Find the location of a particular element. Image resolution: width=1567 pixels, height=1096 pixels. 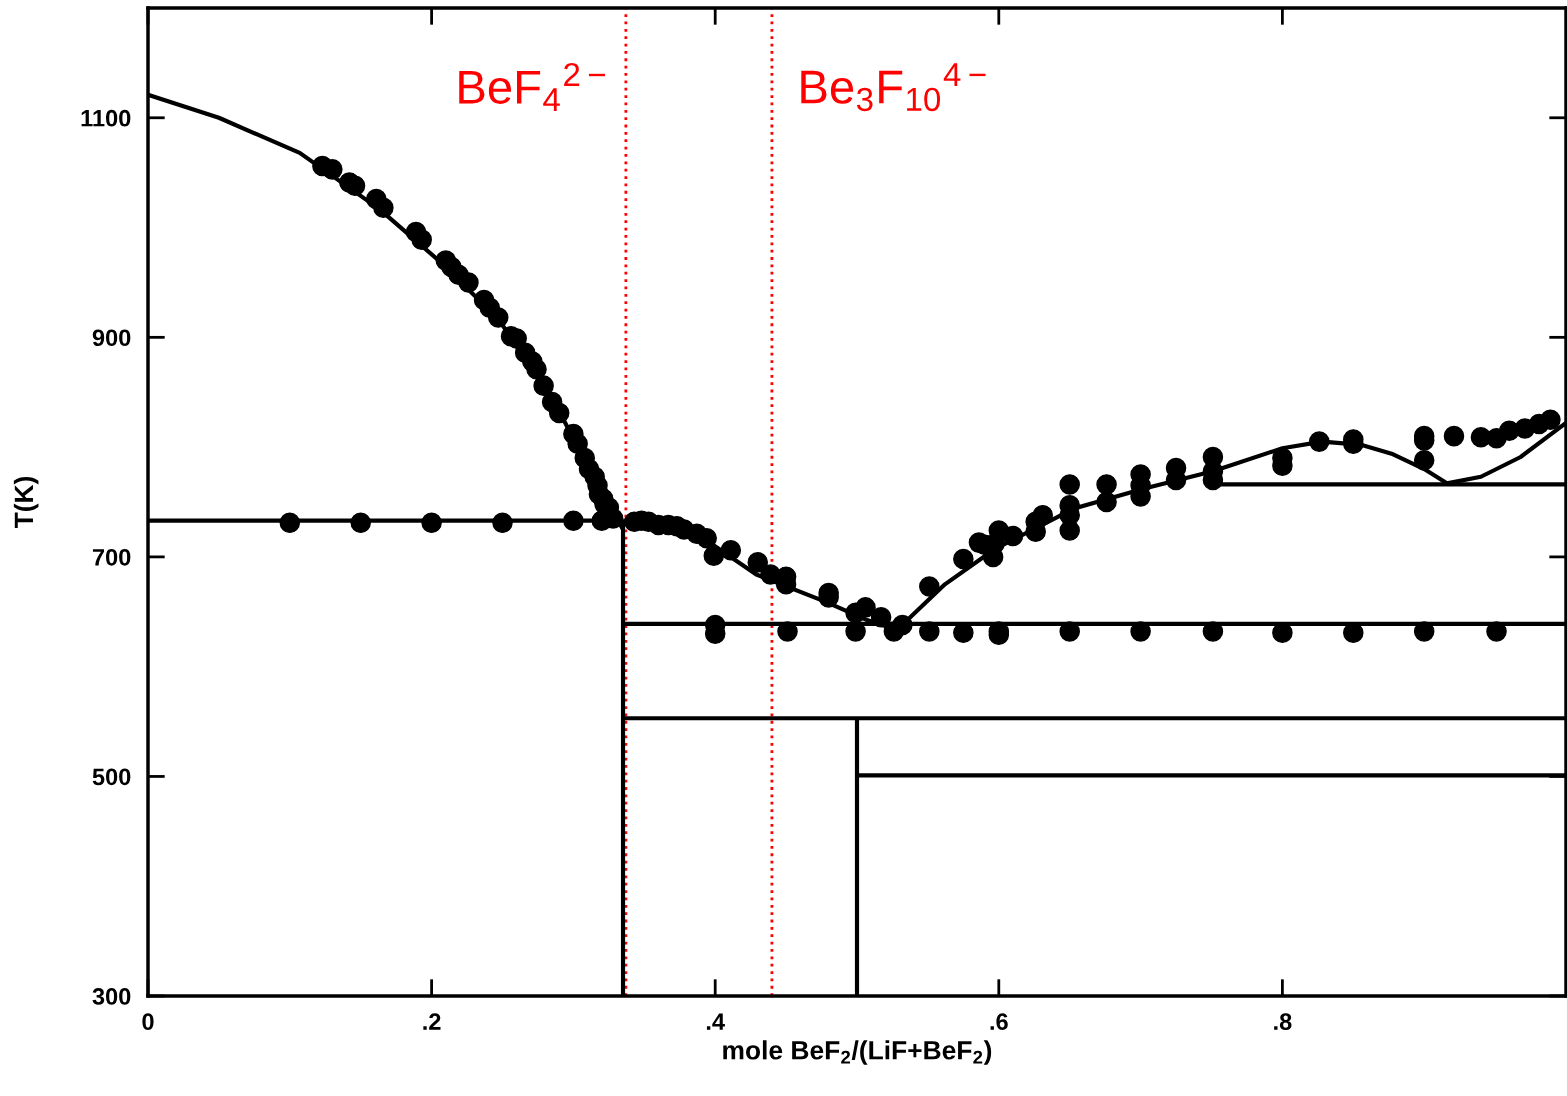

x-tick-label: .2 is located at coordinates (432, 1021).